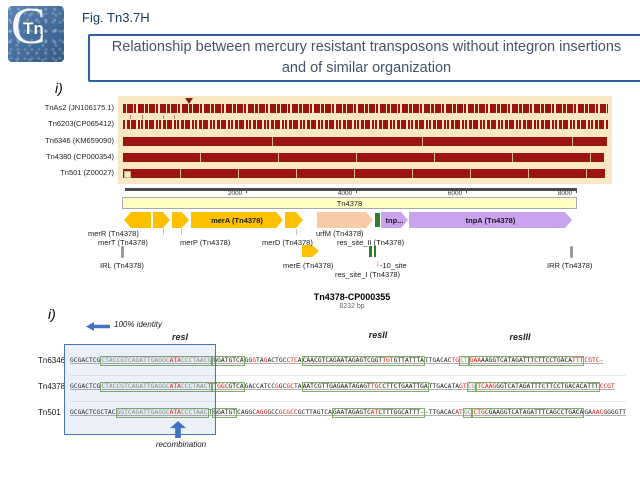 This screenshot has width=640, height=480. What do you see at coordinates (538, 387) in the screenshot?
I see `res-site-box: TCAAGGGTCATAGATTTCTTCCTGACACATTT` at bounding box center [538, 387].